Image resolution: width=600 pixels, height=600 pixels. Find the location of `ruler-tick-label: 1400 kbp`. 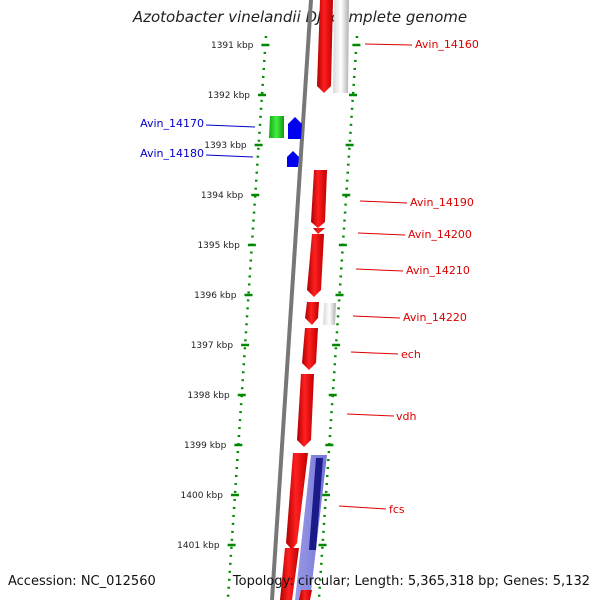

ruler-tick-label: 1400 kbp is located at coordinates (202, 496).